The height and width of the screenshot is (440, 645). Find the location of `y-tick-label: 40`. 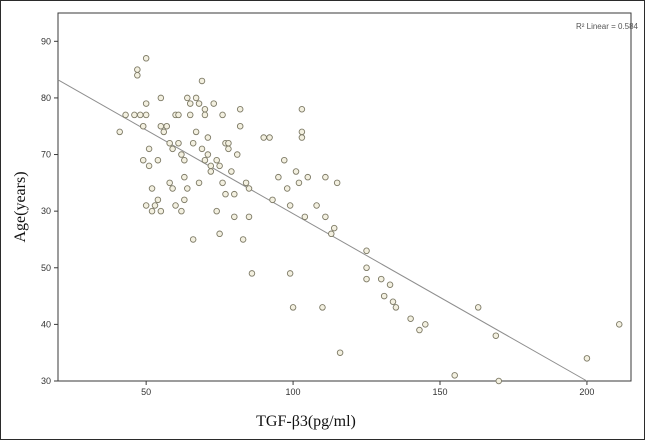

y-tick-label: 40 is located at coordinates (46, 324).